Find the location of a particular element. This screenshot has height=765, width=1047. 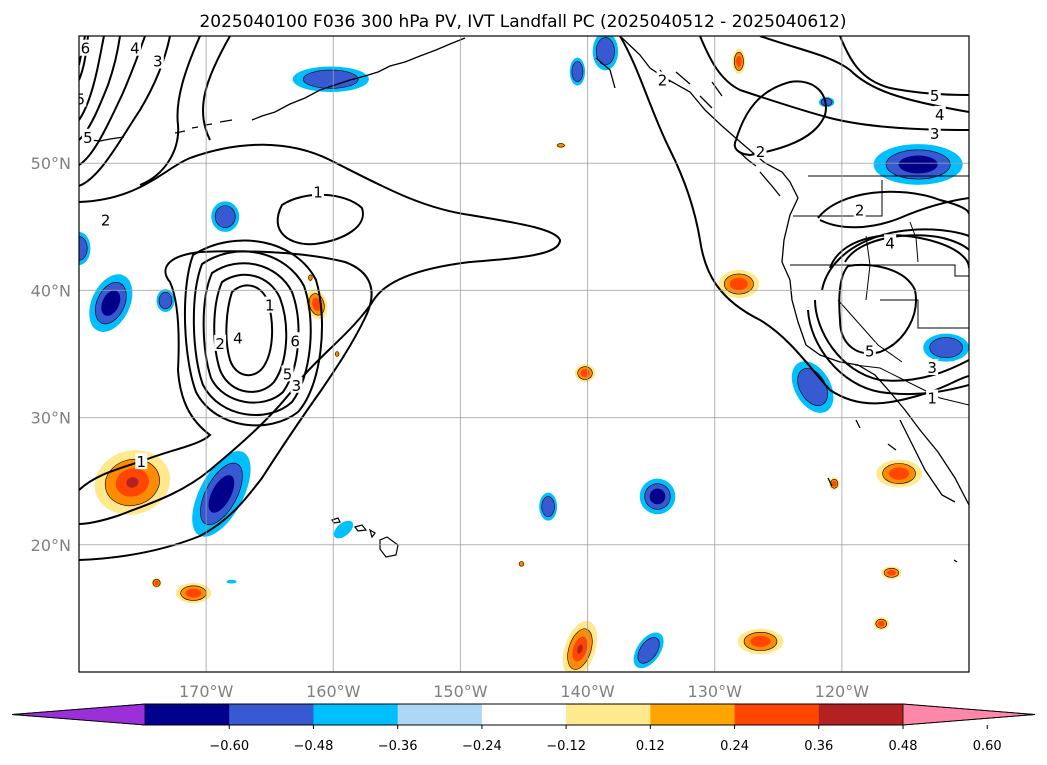

colorbar-outline is located at coordinates (523, 714).